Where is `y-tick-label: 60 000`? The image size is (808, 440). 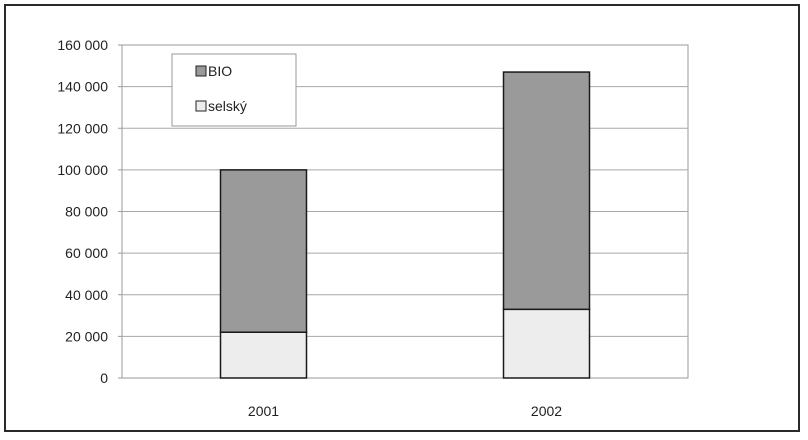
y-tick-label: 60 000 is located at coordinates (86, 253).